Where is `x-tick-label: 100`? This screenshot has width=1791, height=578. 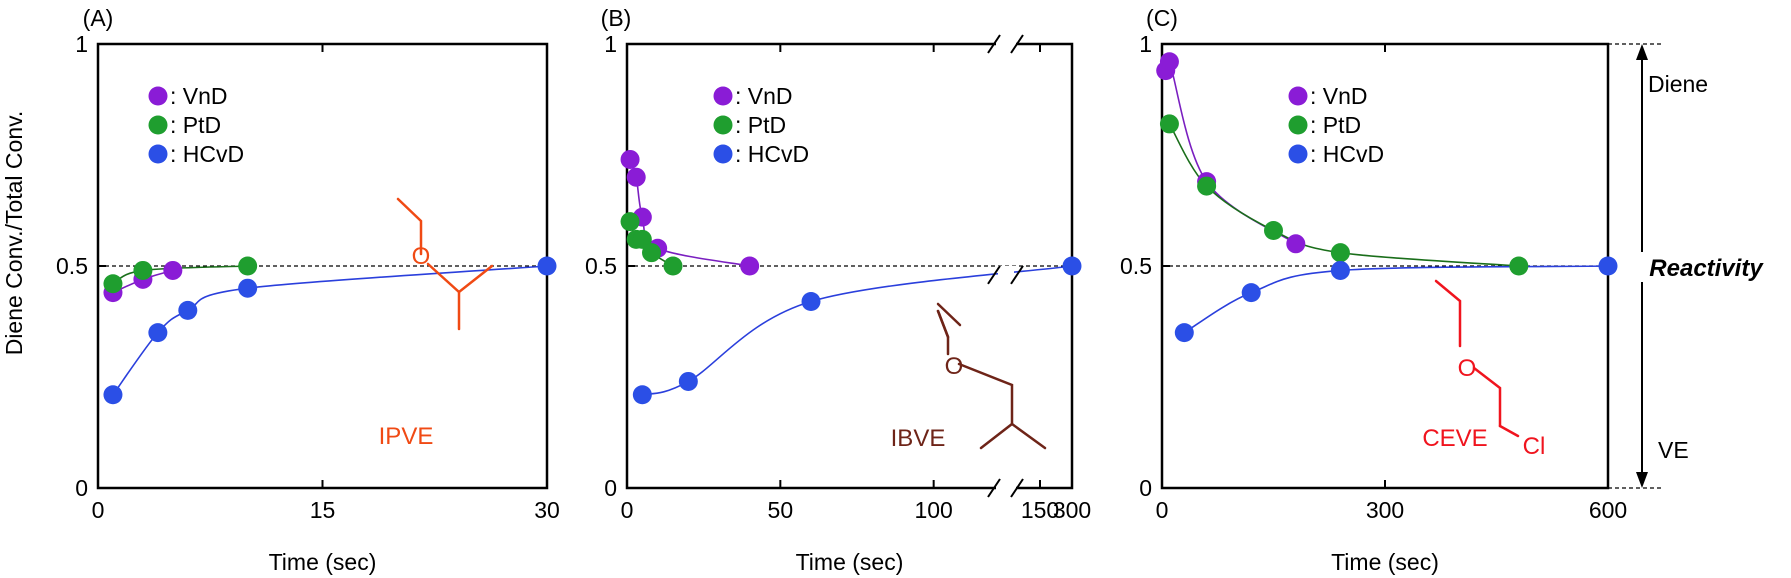
x-tick-label: 100 is located at coordinates (933, 510).